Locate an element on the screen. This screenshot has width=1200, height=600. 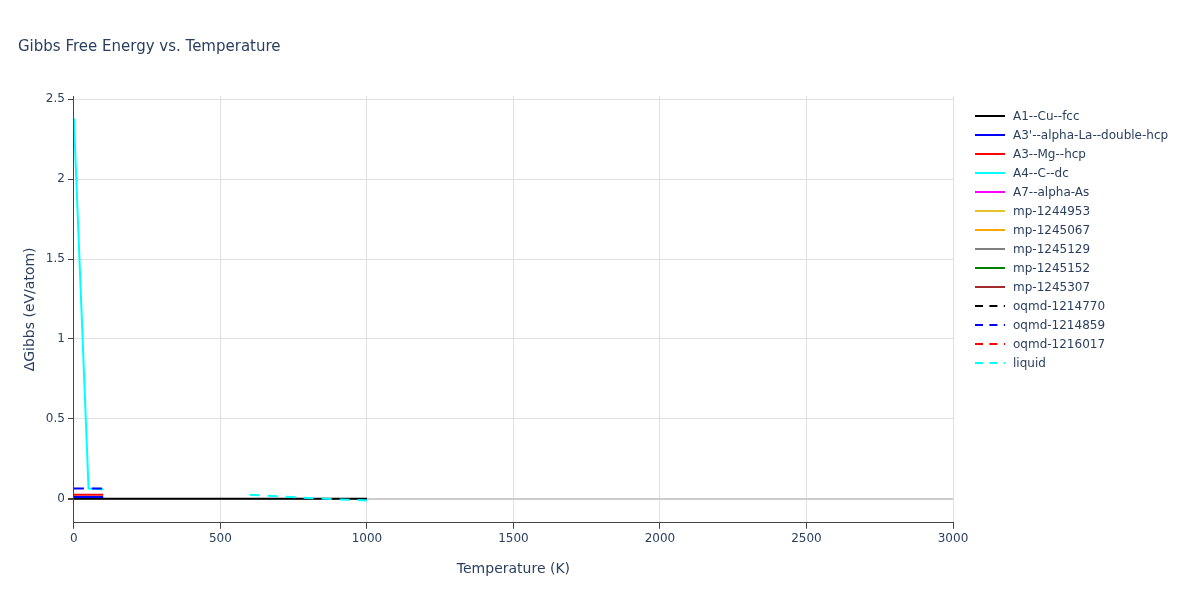
y-tick-label: 0 is located at coordinates (61, 497).